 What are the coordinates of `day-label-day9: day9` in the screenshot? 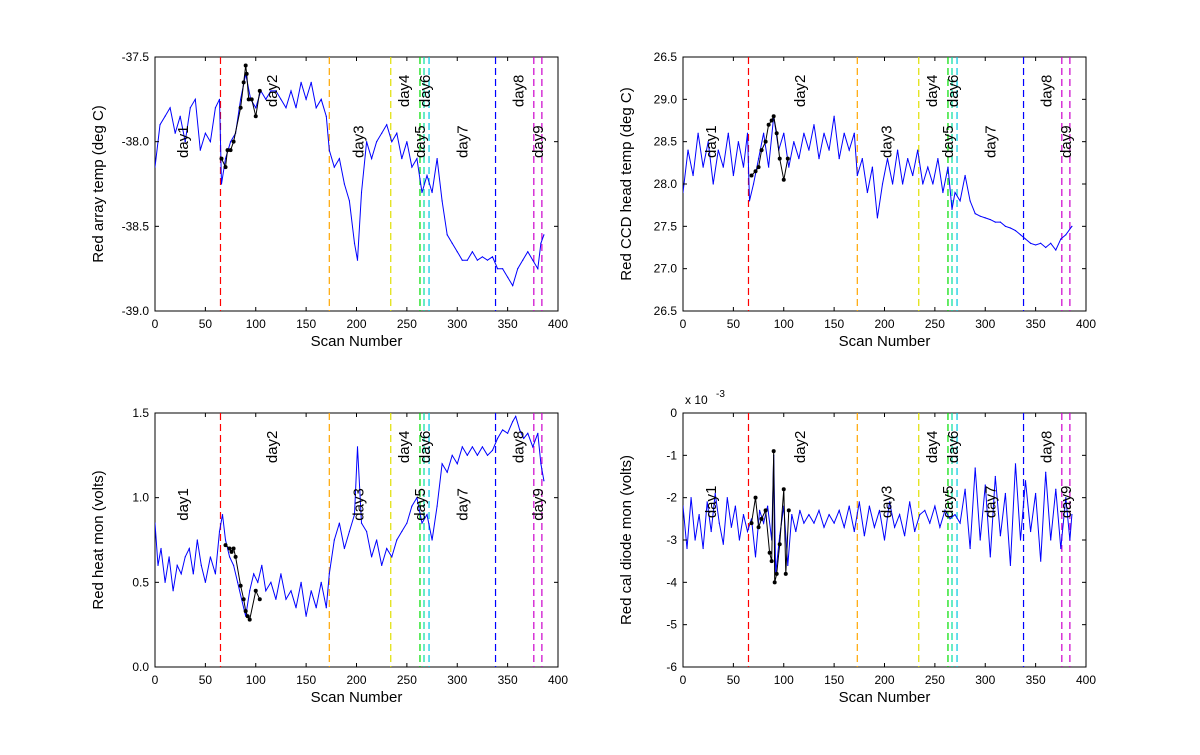 It's located at (1066, 502).